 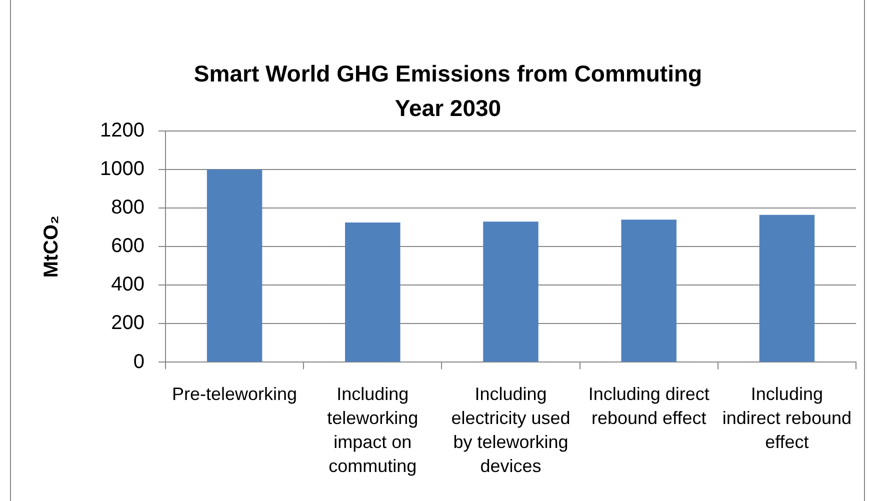 What do you see at coordinates (510, 430) in the screenshot?
I see `x-tick-label: Including electricity used by teleworking devices` at bounding box center [510, 430].